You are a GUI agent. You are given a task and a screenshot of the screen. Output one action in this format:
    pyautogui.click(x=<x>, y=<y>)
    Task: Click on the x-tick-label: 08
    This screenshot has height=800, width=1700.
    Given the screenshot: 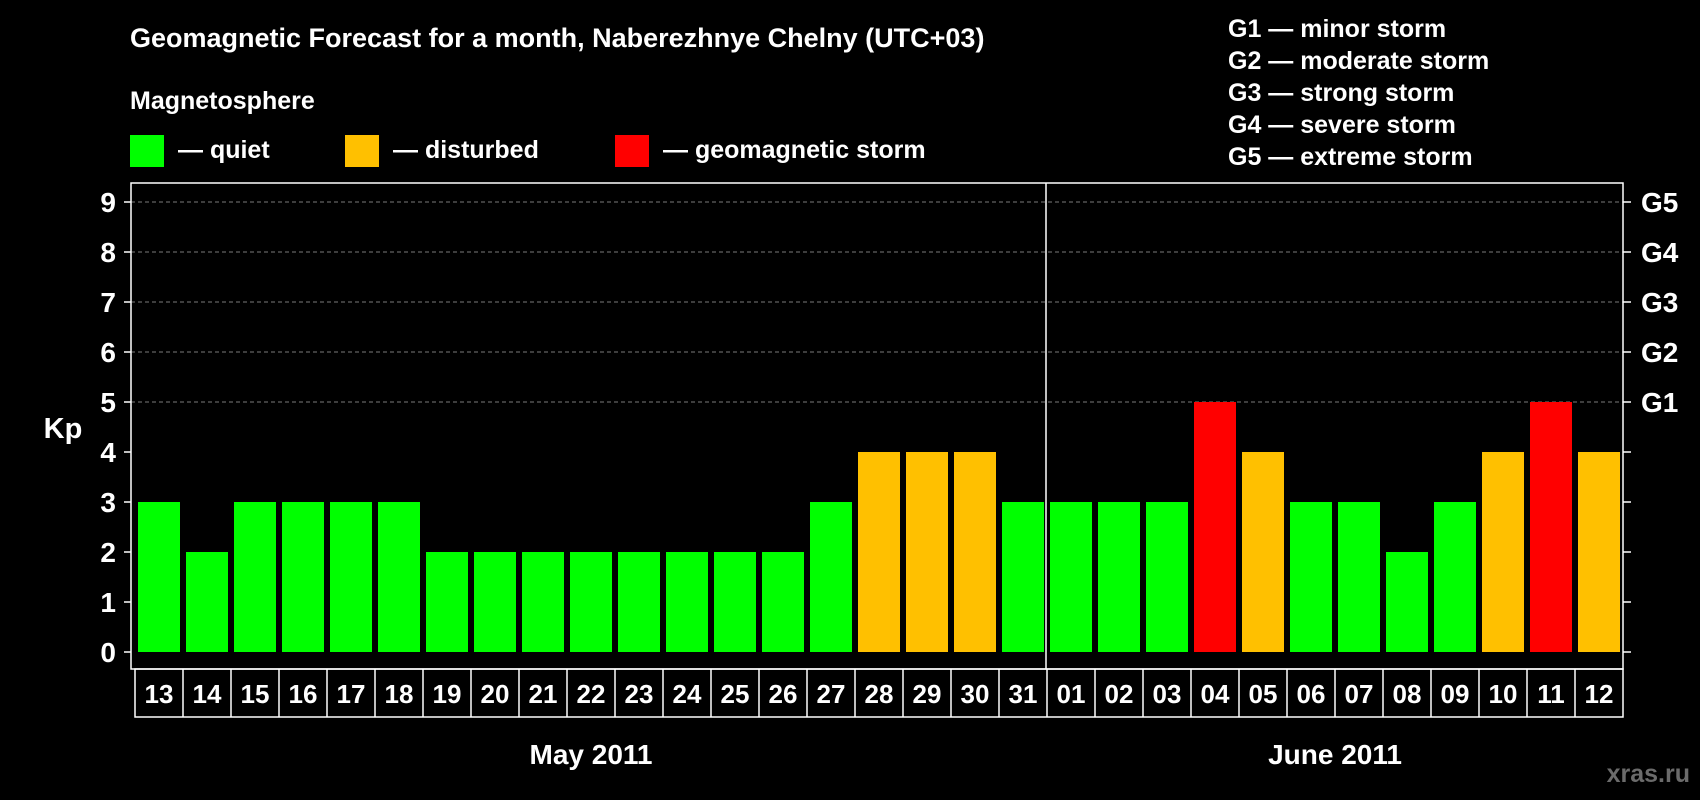 What is the action you would take?
    pyautogui.click(x=1407, y=694)
    